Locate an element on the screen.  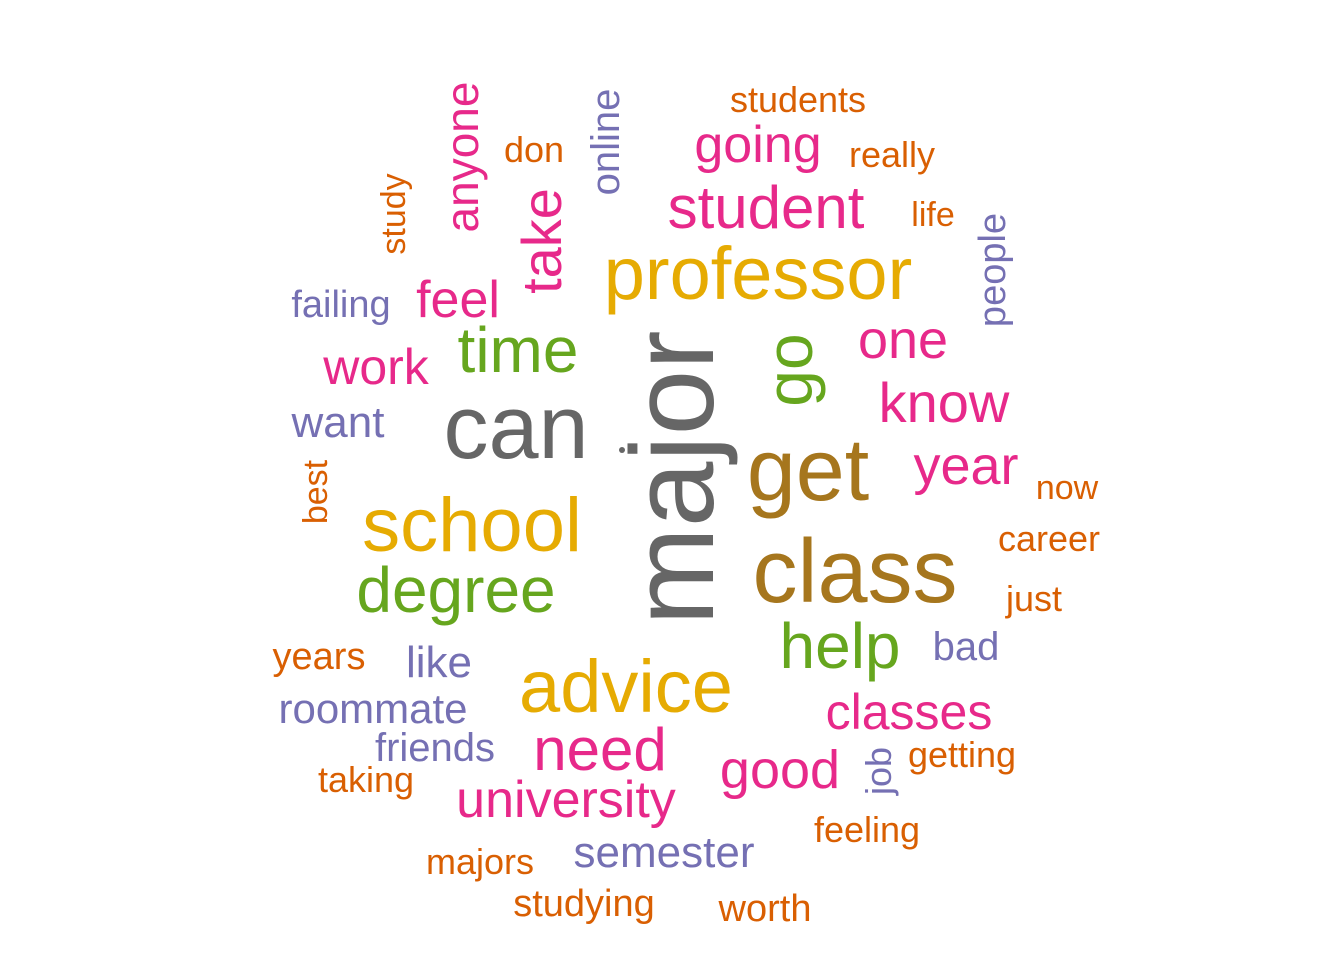
separator-dot is located at coordinates (622, 450).